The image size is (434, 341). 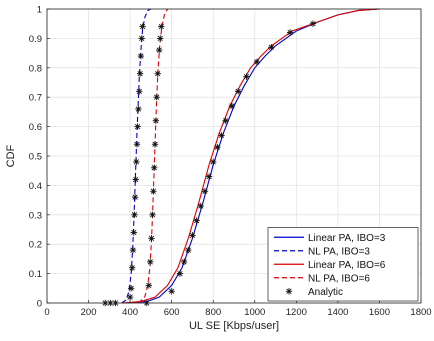 What do you see at coordinates (337, 312) in the screenshot?
I see `x-tick-label: 1400` at bounding box center [337, 312].